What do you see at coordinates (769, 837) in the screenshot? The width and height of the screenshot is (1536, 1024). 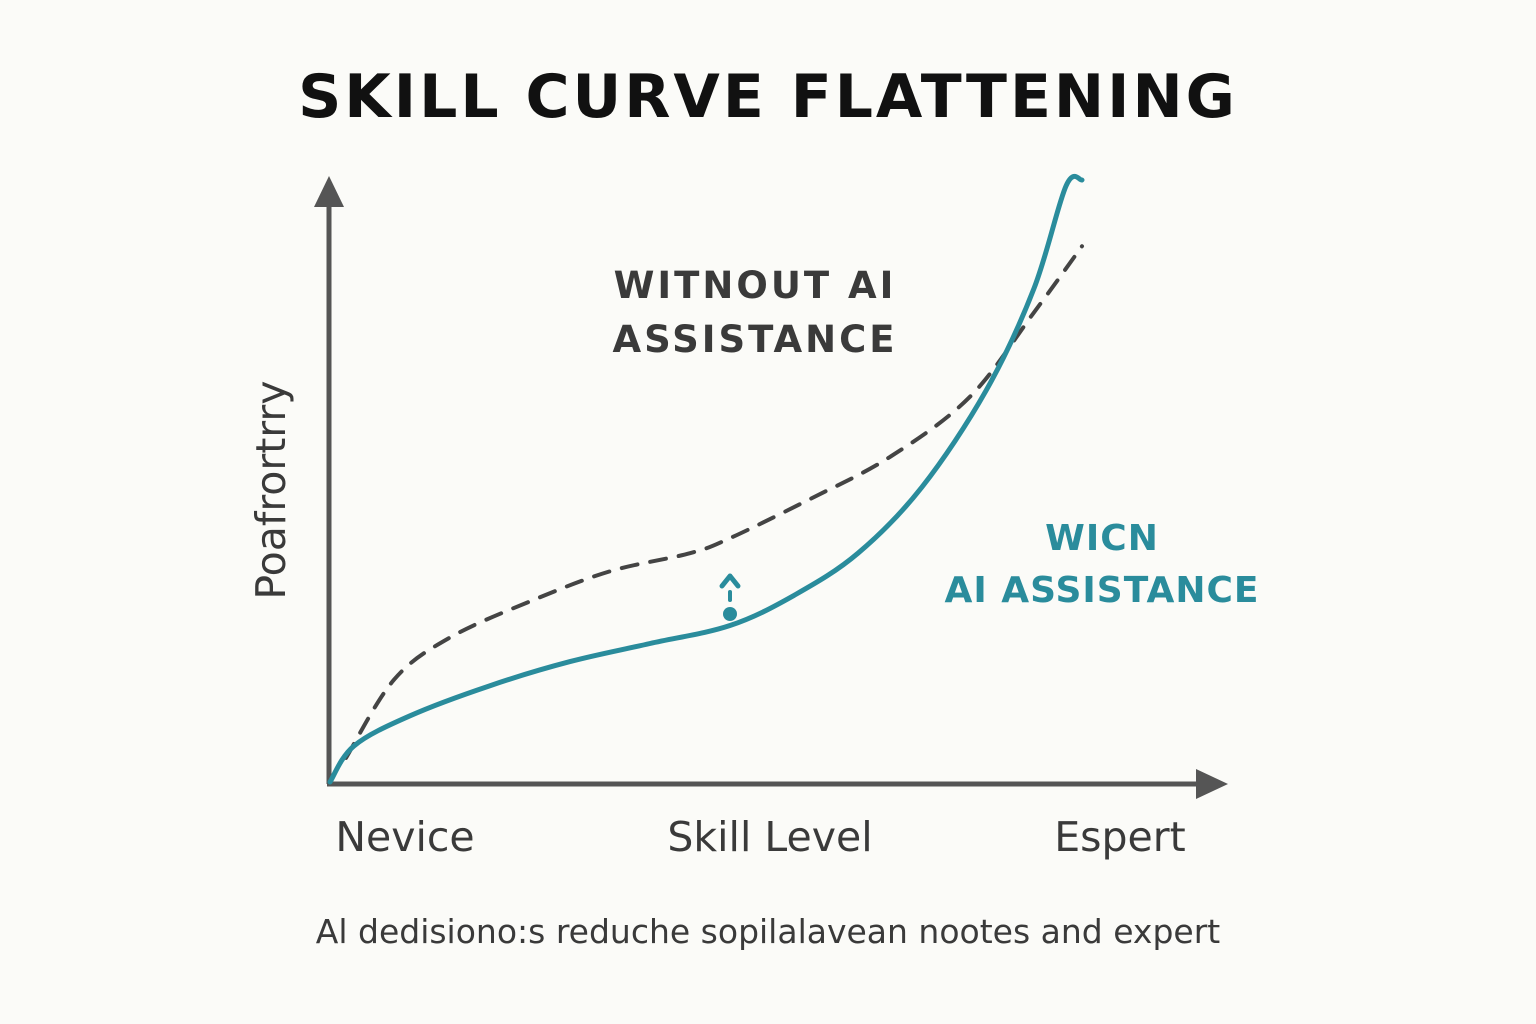 I see `x-axis-label: Skill Level` at bounding box center [769, 837].